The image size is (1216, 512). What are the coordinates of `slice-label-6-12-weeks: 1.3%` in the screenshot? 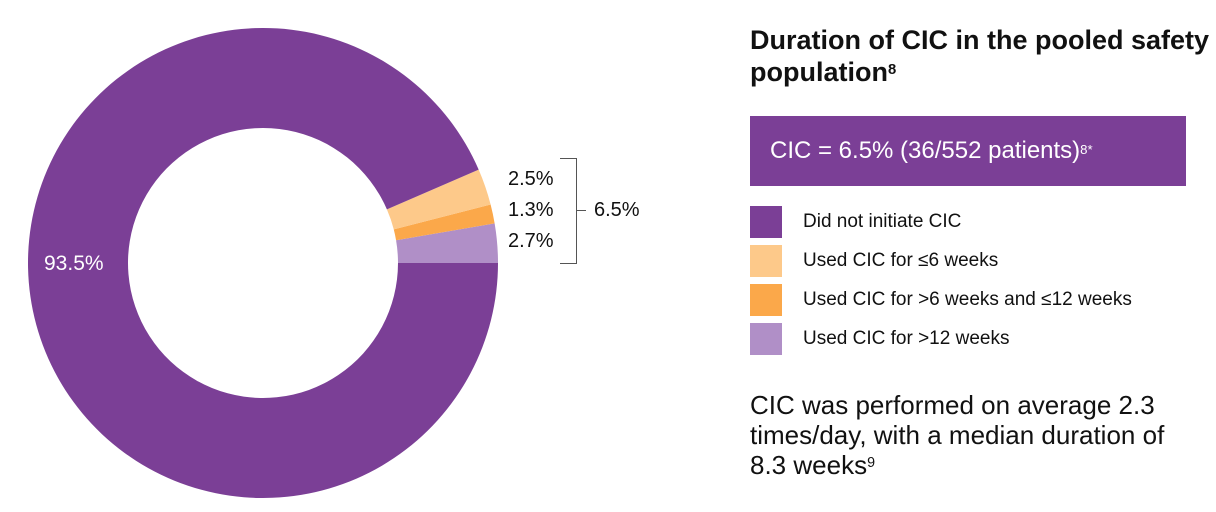 It's located at (531, 210).